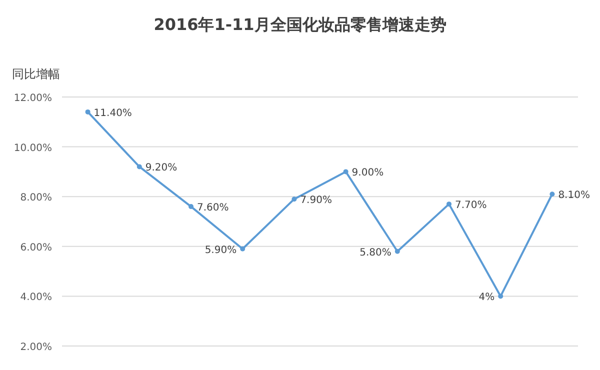 This screenshot has width=600, height=370. Describe the element at coordinates (161, 168) in the screenshot. I see `data-label: 9.20%` at that location.